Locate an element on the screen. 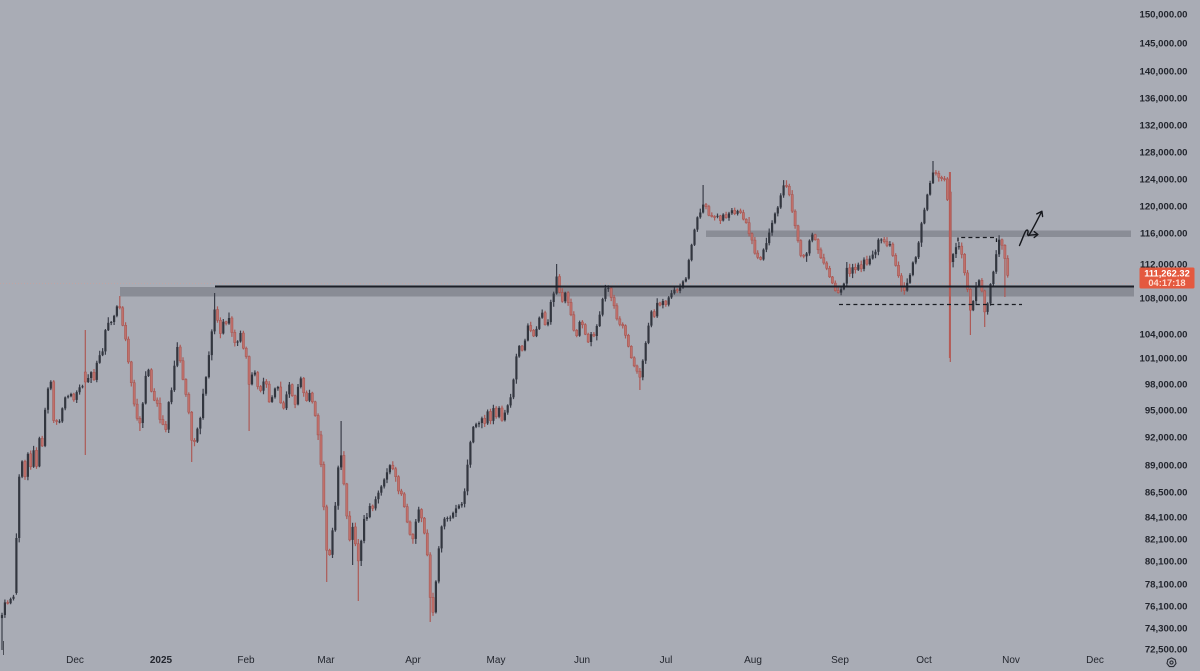  svg-text: 82,100.00 is located at coordinates (1166, 539).